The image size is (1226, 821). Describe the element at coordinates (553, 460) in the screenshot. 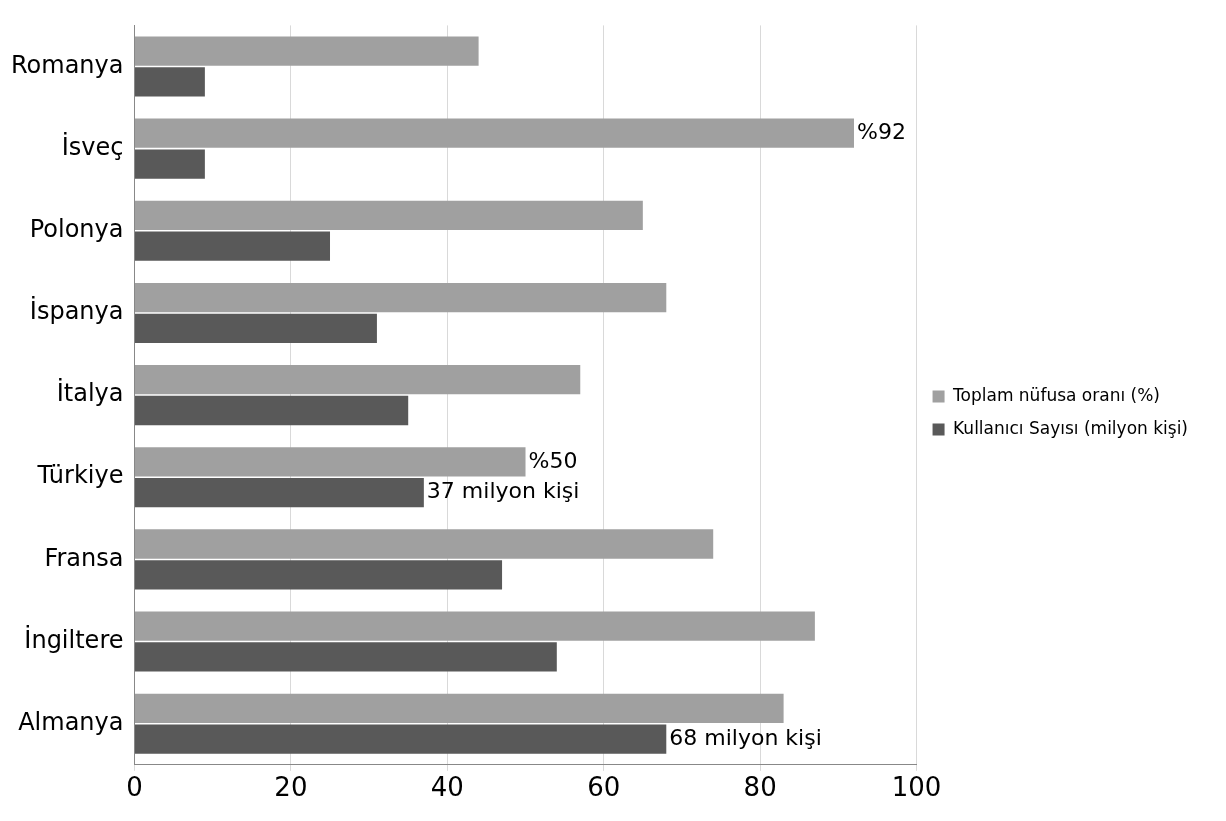

I see `data-label: %50` at that location.